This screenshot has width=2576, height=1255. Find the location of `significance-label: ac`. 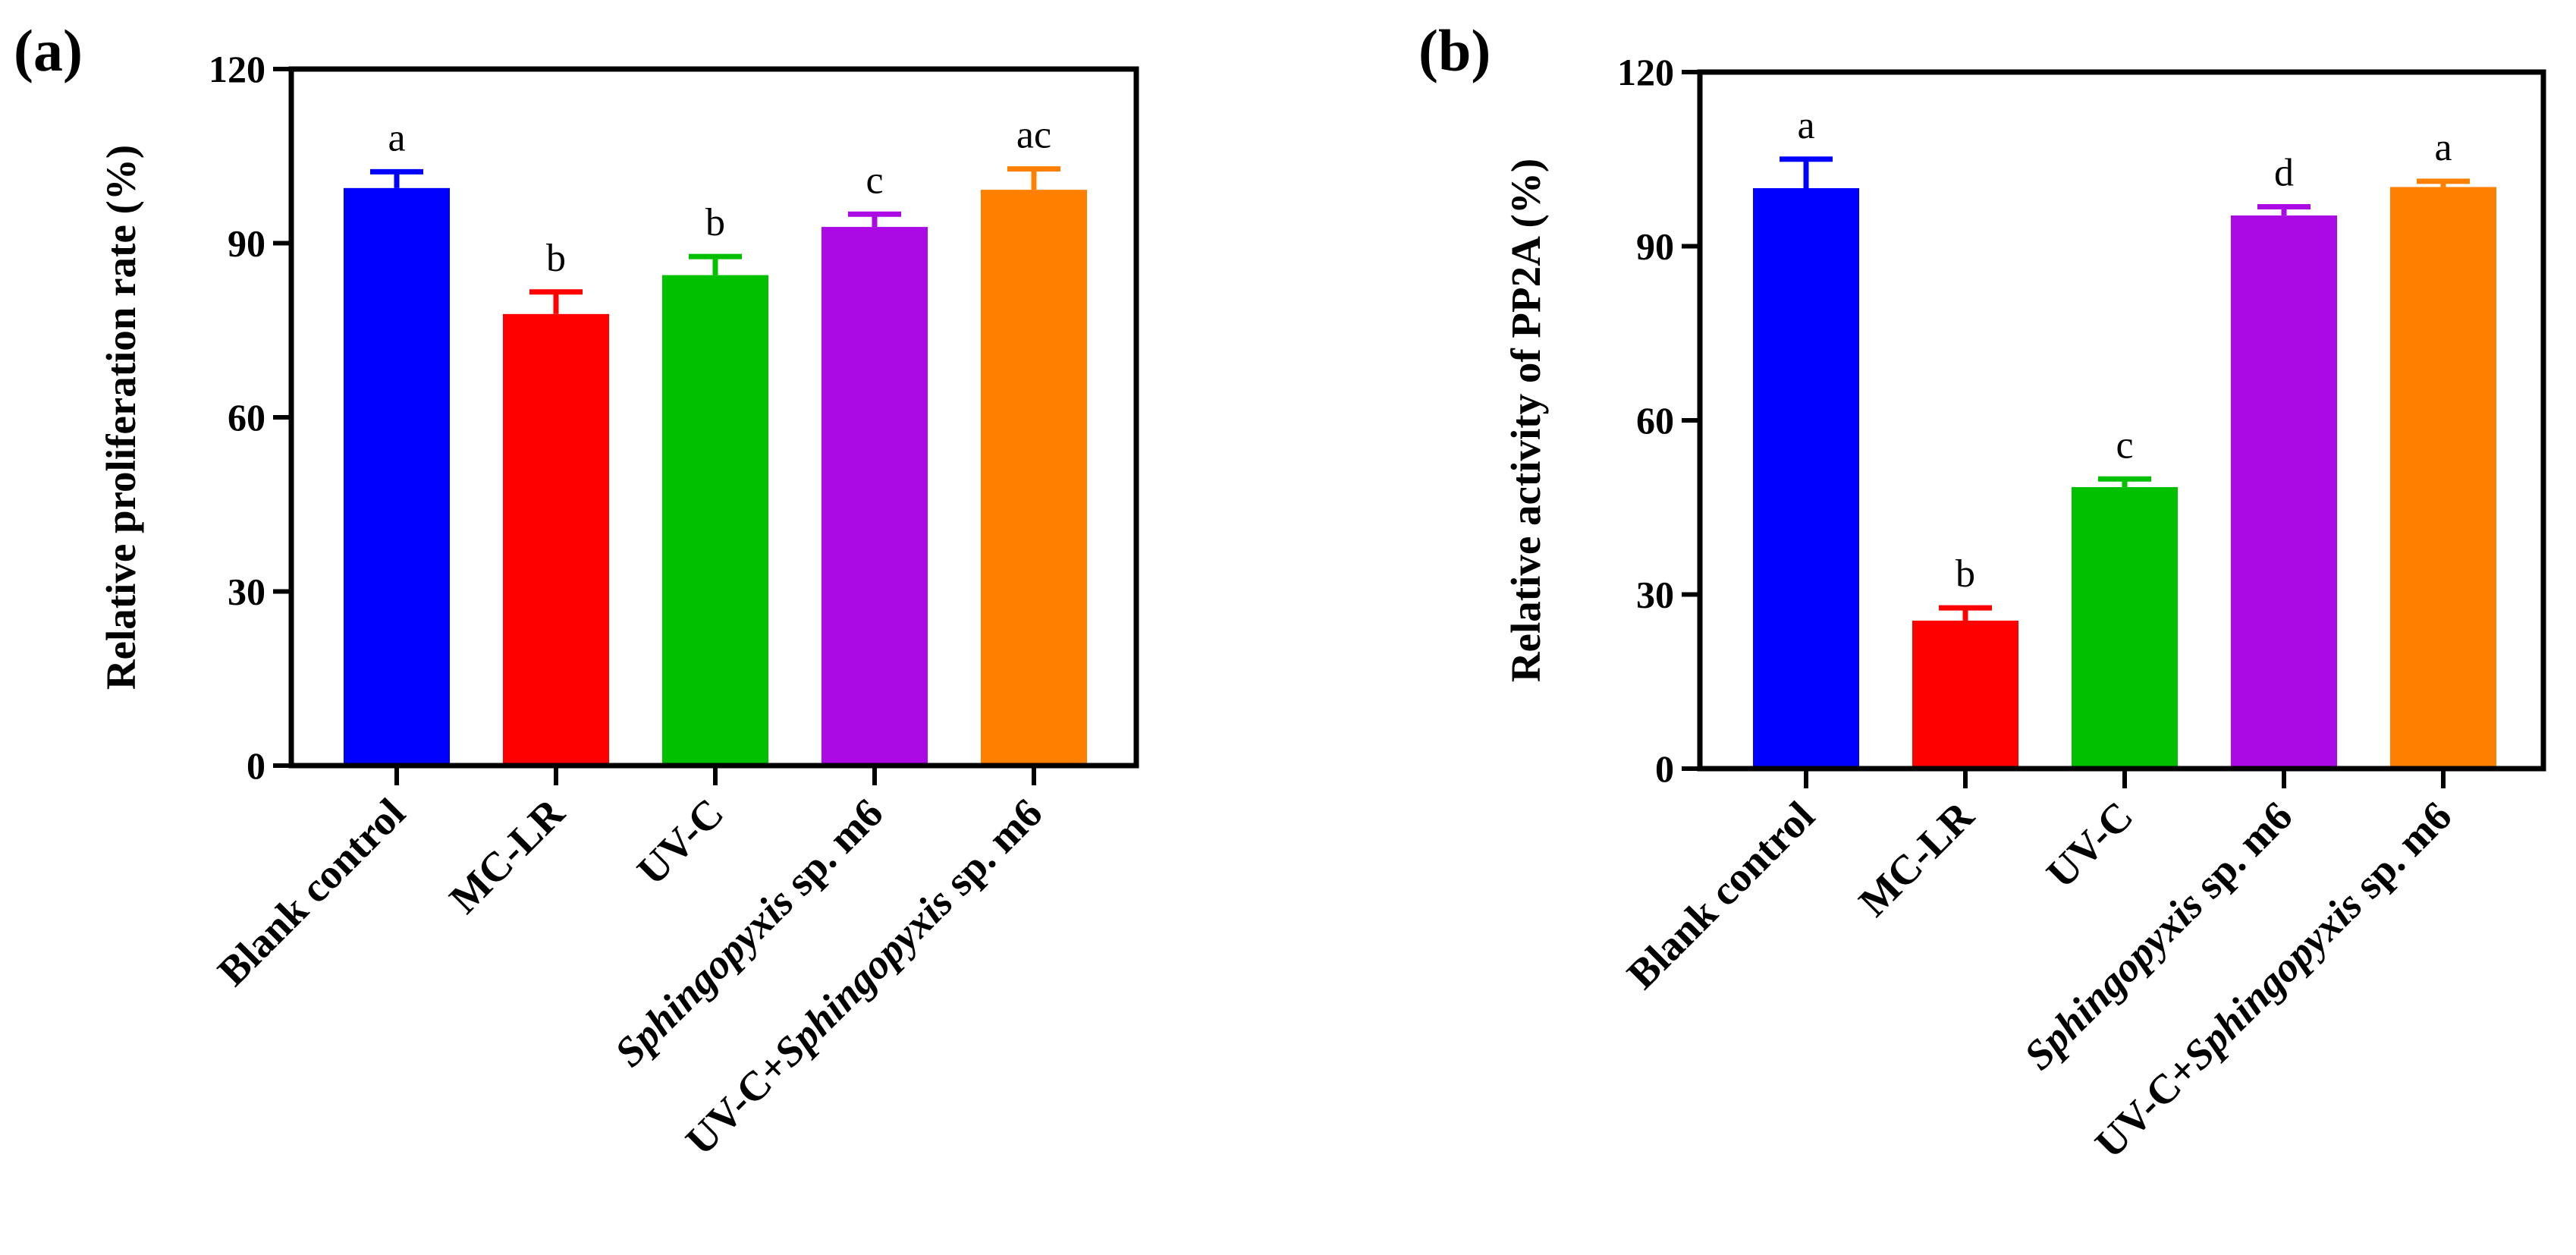

significance-label: ac is located at coordinates (1033, 135).